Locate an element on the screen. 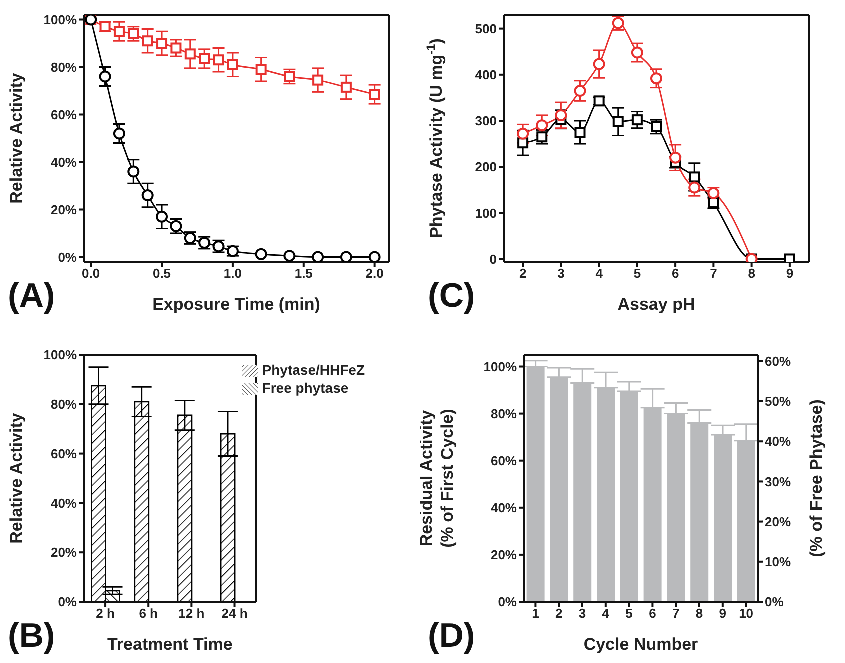 The width and height of the screenshot is (845, 663). y2-tick-label: 20% is located at coordinates (778, 522).